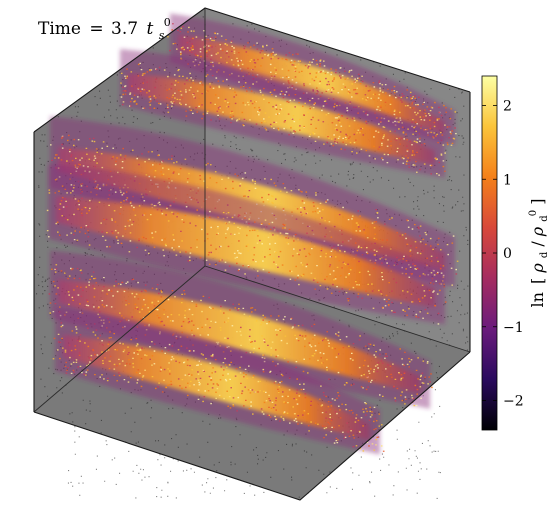 Image resolution: width=550 pixels, height=510 pixels. I want to click on colorbar-ticks: 2 1 0 −1 −2, so click(503, 254).